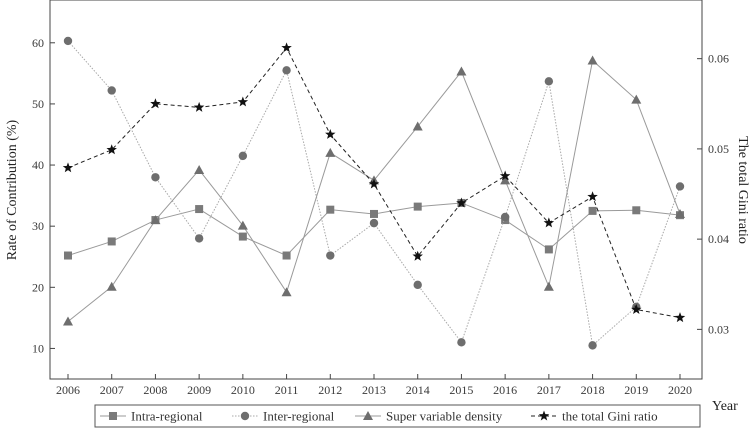  I want to click on legend-box, so click(397, 416).